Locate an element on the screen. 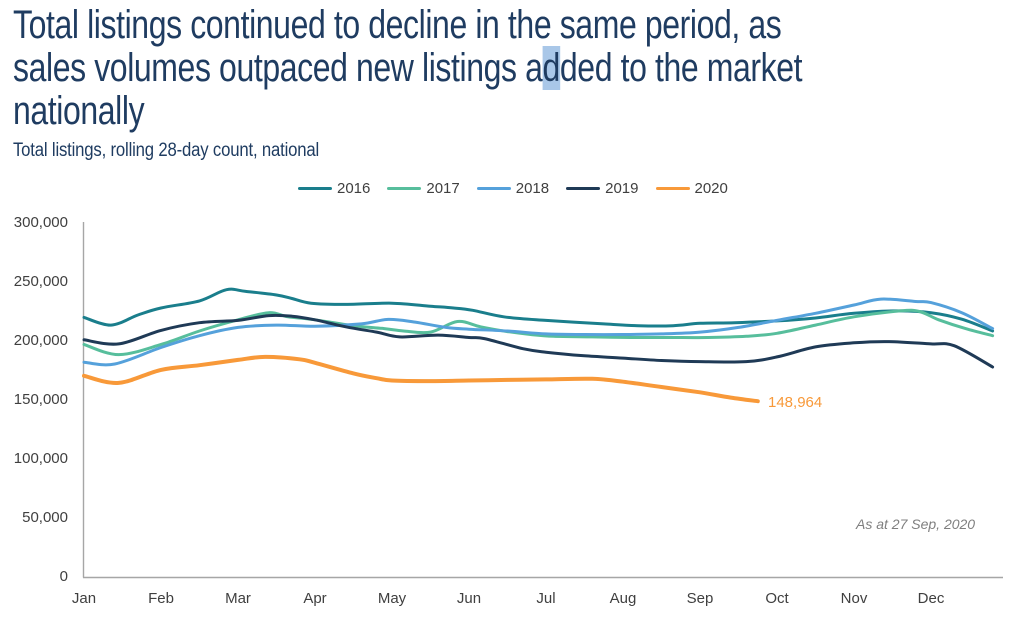  as-at-date-note: As at 27 Sep, 2020 is located at coordinates (916, 524).